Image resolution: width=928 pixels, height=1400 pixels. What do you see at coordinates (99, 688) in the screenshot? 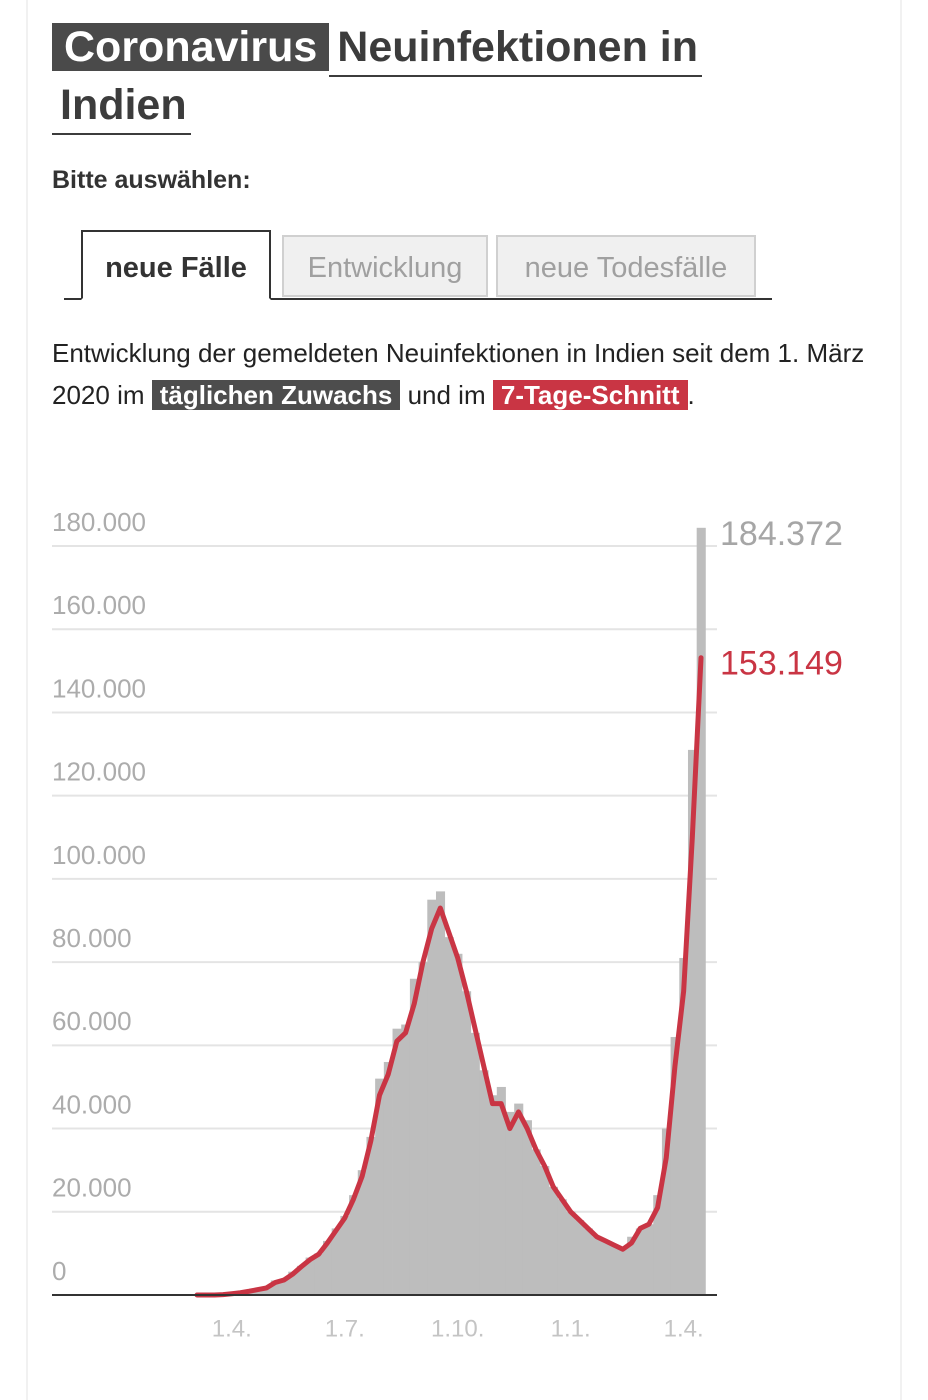
I see `y-tick-label: 140.000` at bounding box center [99, 688].